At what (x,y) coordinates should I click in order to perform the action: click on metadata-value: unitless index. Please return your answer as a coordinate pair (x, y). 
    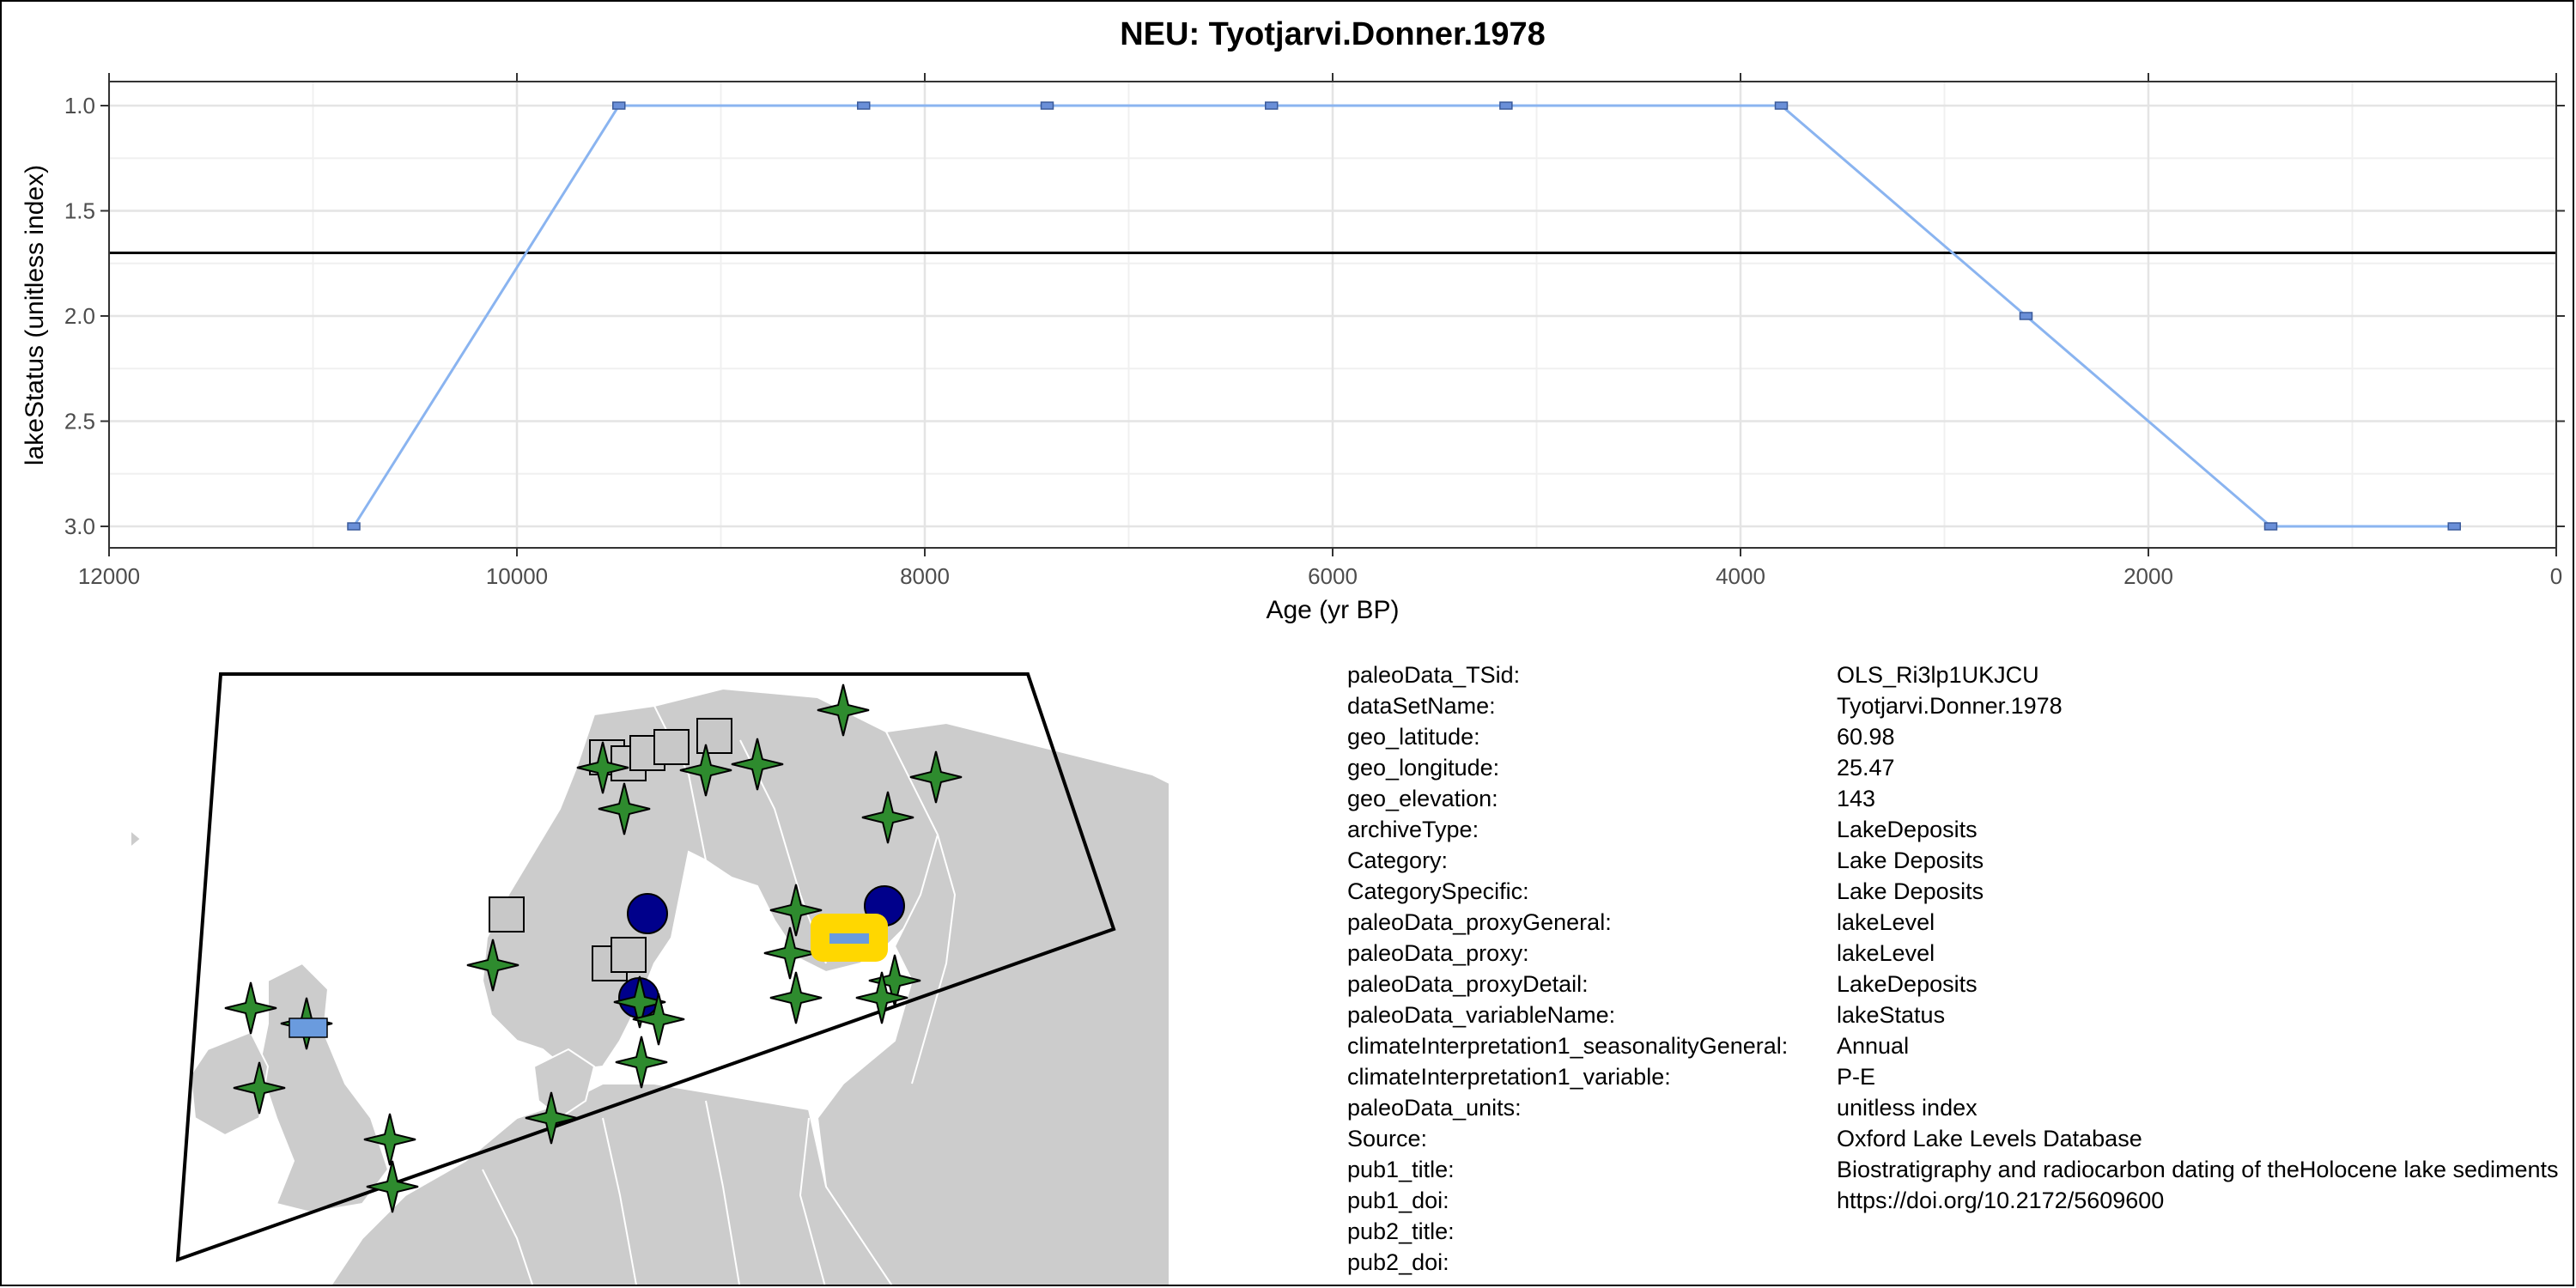
    Looking at the image, I should click on (1908, 1108).